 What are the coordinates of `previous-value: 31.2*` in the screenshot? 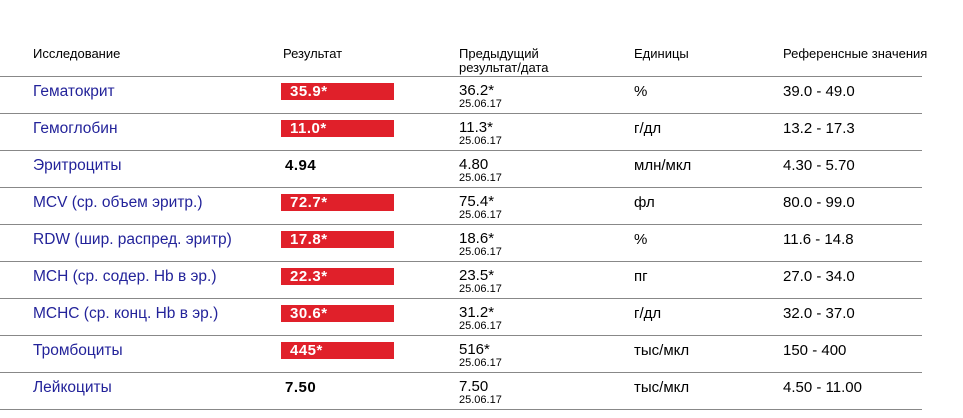 It's located at (477, 312).